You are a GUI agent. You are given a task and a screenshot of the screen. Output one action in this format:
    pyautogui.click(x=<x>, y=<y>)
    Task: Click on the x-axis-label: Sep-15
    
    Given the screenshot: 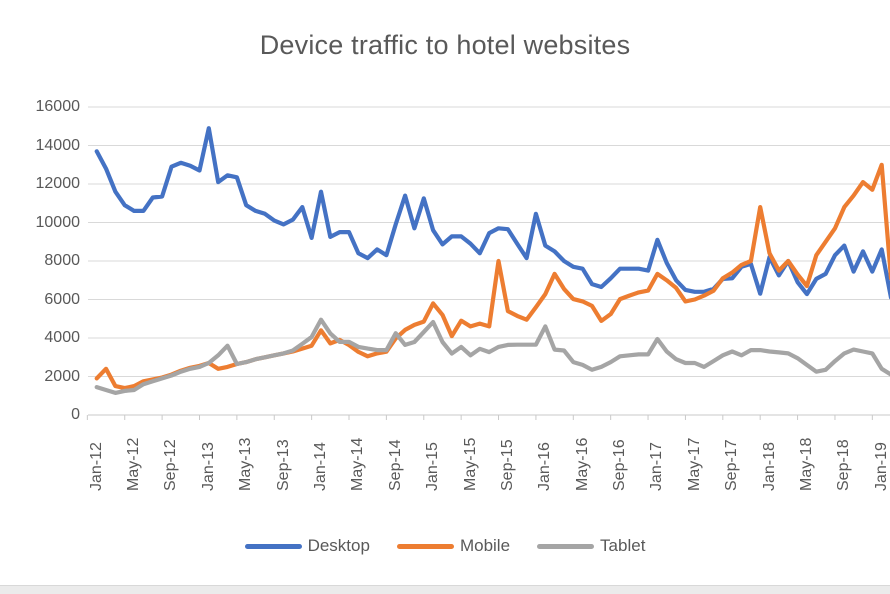 What is the action you would take?
    pyautogui.click(x=507, y=465)
    